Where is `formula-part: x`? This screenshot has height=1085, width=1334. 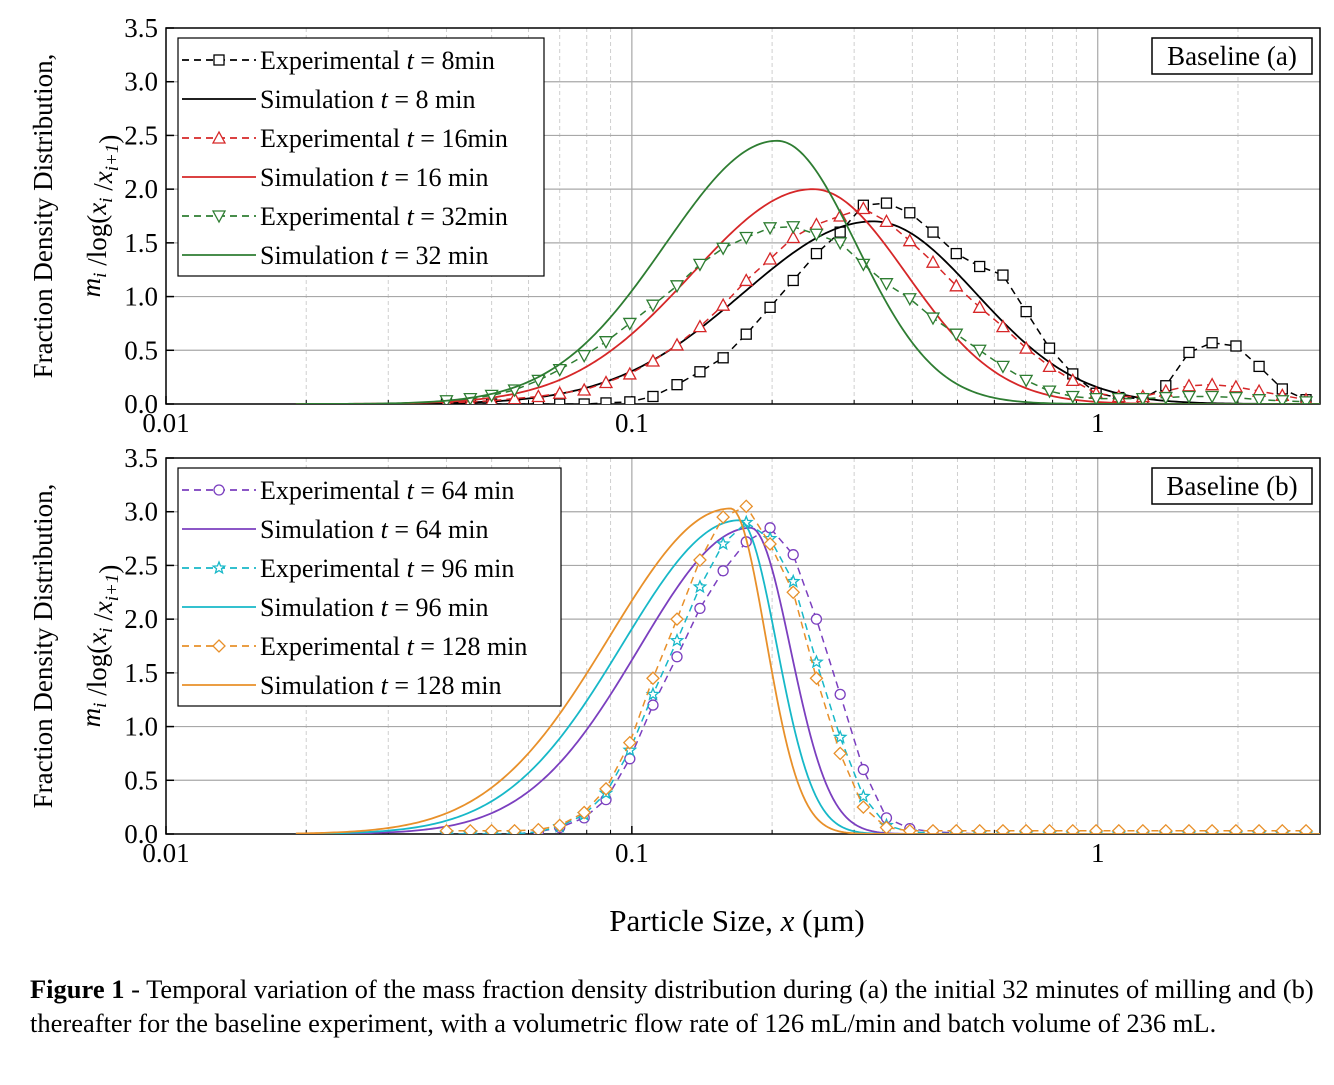
formula-part: x is located at coordinates (103, 607).